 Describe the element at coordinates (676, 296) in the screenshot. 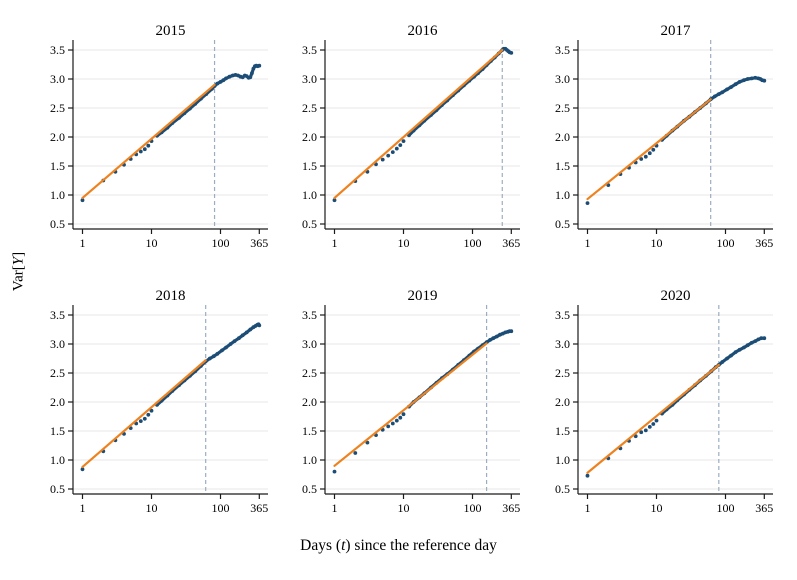

I see `panel-title: 2020` at that location.